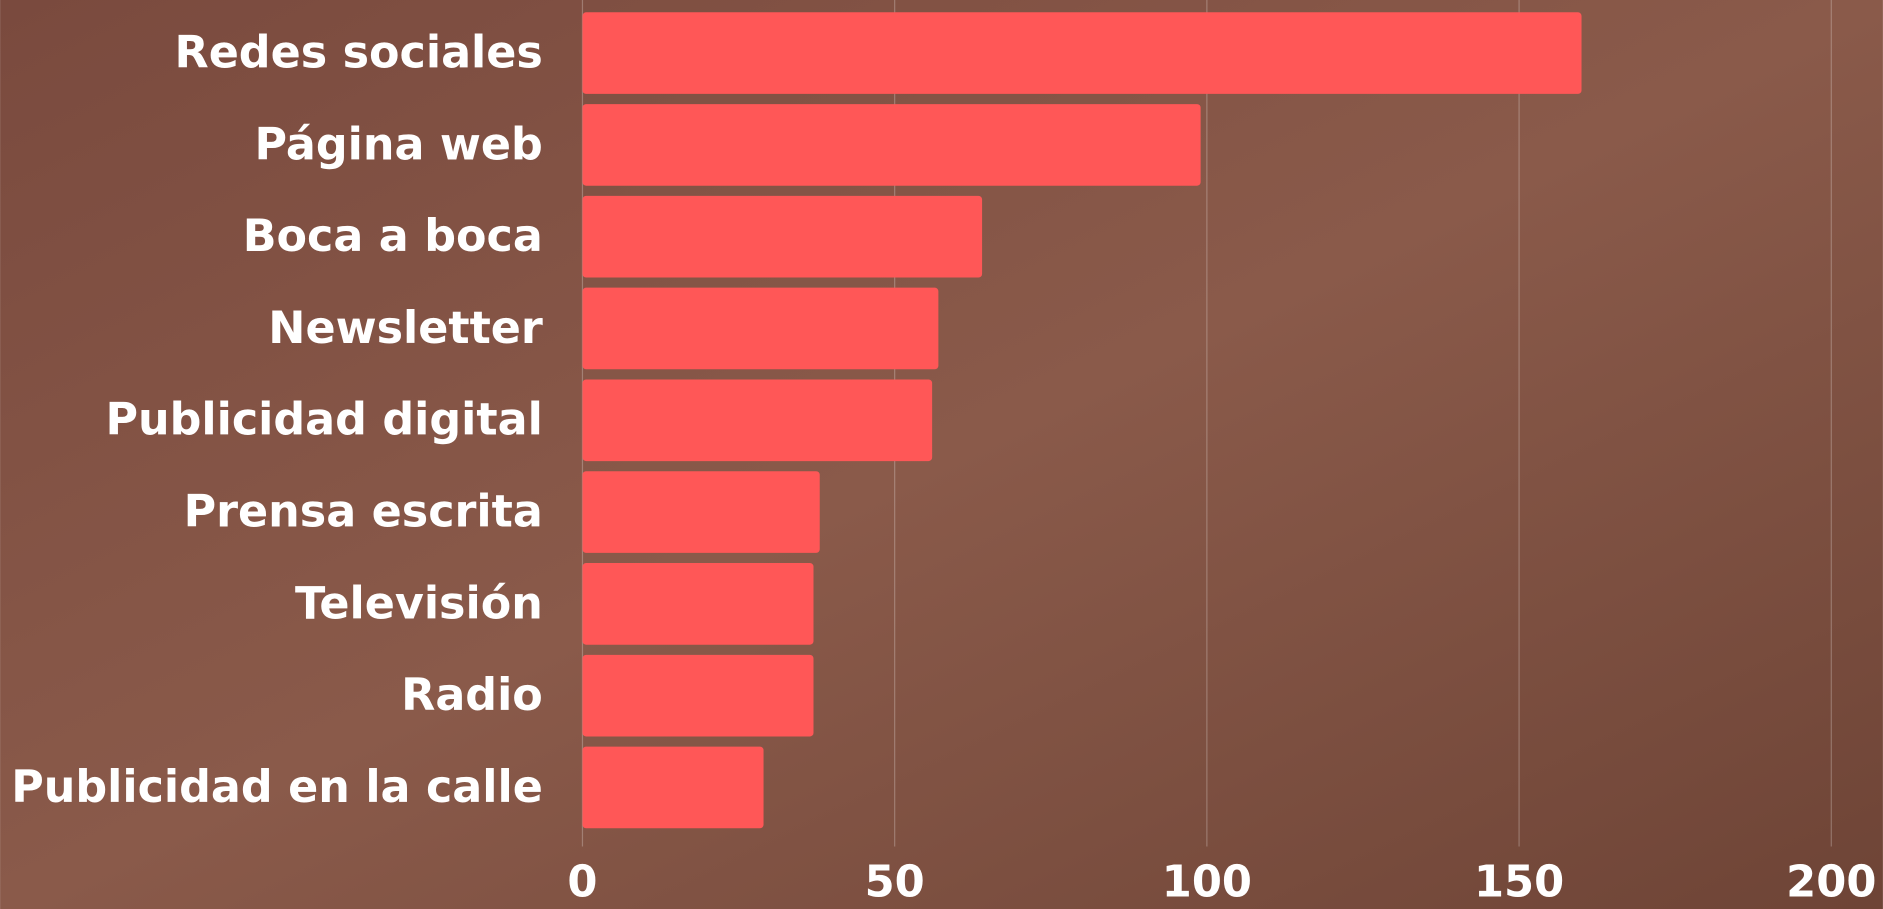 This screenshot has width=1883, height=909. What do you see at coordinates (582, 882) in the screenshot?
I see `x-tick-label: 0` at bounding box center [582, 882].